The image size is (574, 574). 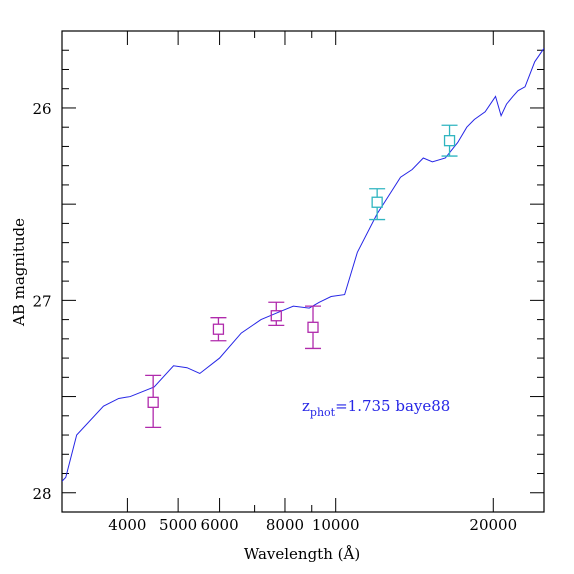 What do you see at coordinates (493, 525) in the screenshot?
I see `x-tick-label: 20000` at bounding box center [493, 525].